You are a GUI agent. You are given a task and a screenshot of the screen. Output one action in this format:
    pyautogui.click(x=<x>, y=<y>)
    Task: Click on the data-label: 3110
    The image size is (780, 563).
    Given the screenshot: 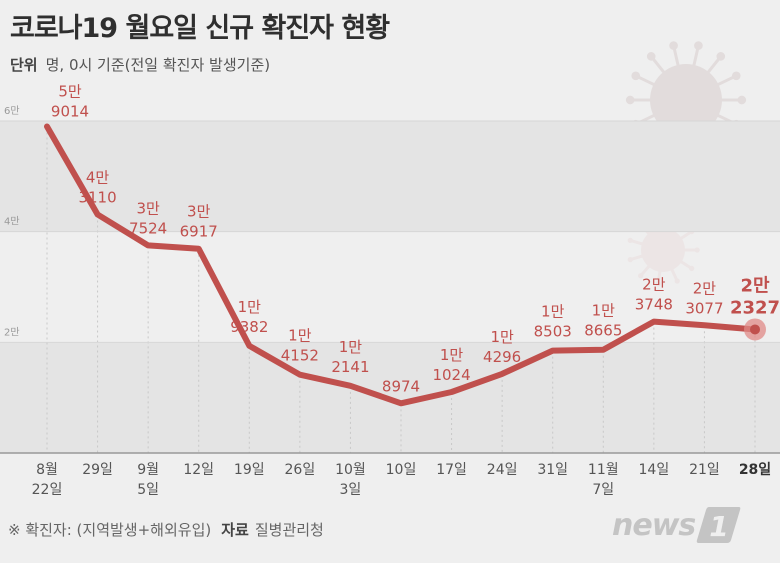 What is the action you would take?
    pyautogui.click(x=97, y=197)
    